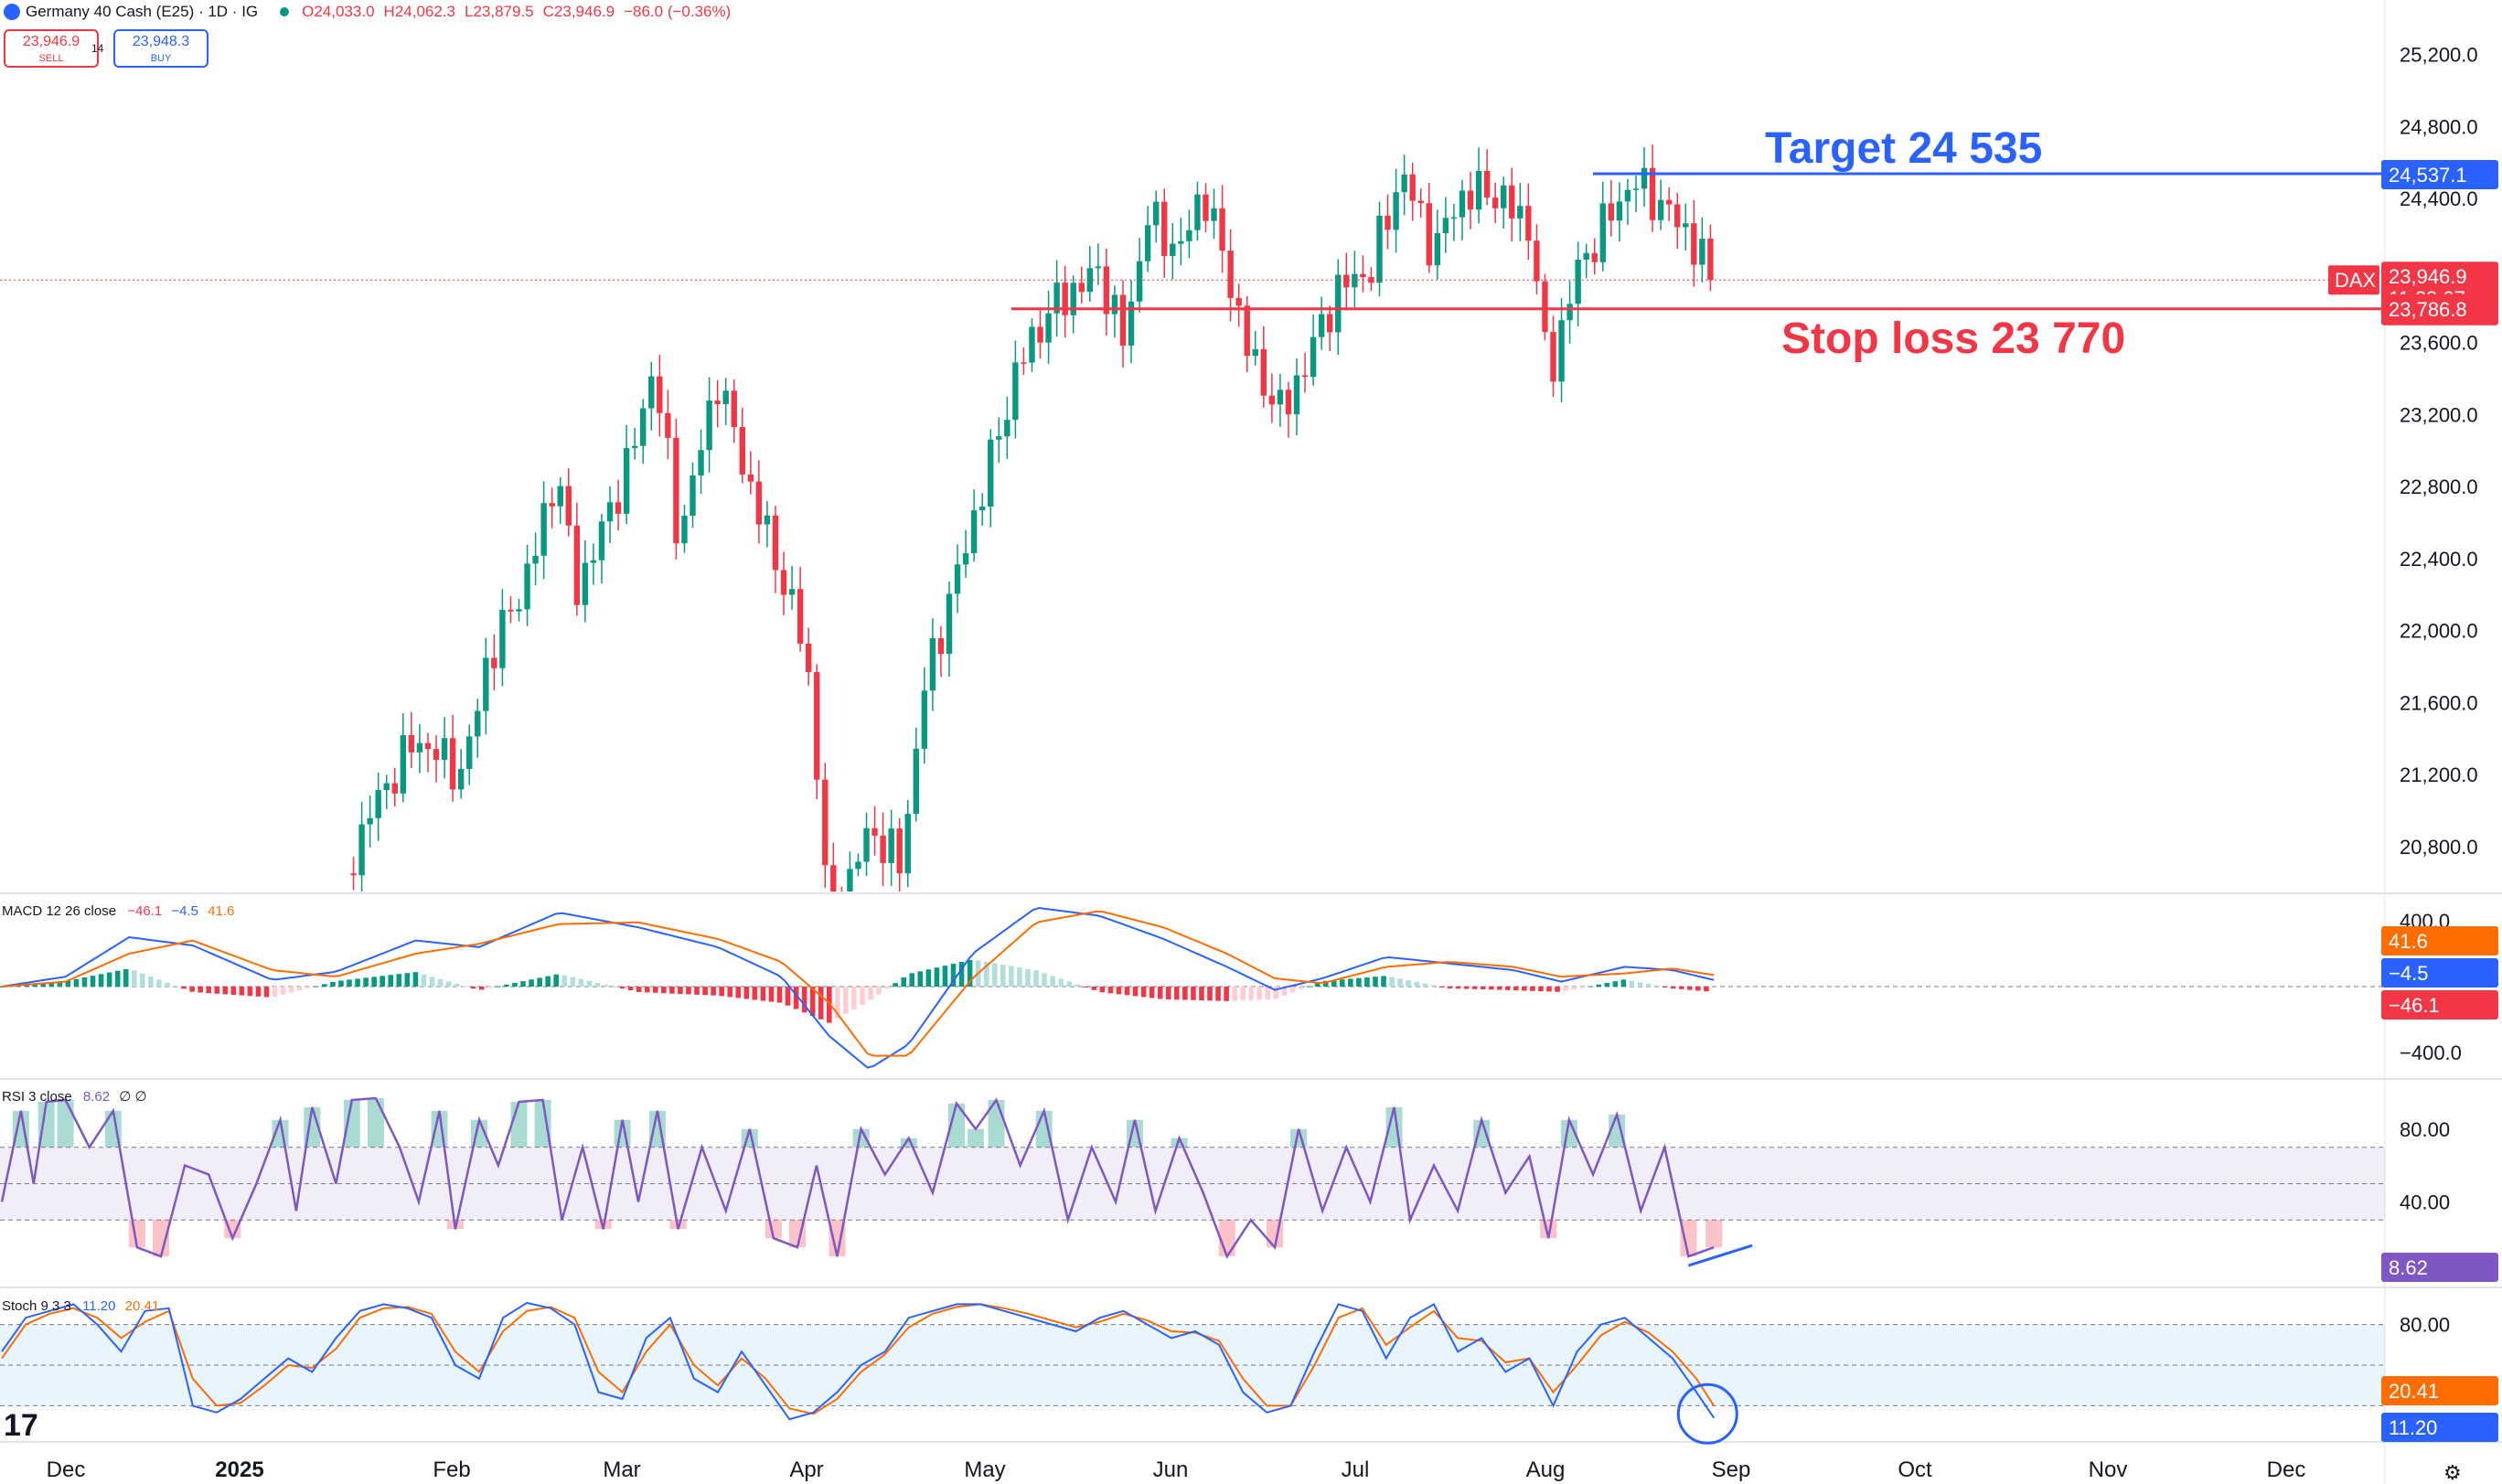 The width and height of the screenshot is (2502, 1484). What do you see at coordinates (161, 48) in the screenshot?
I see `buy-button: 23,948.3 BUY` at bounding box center [161, 48].